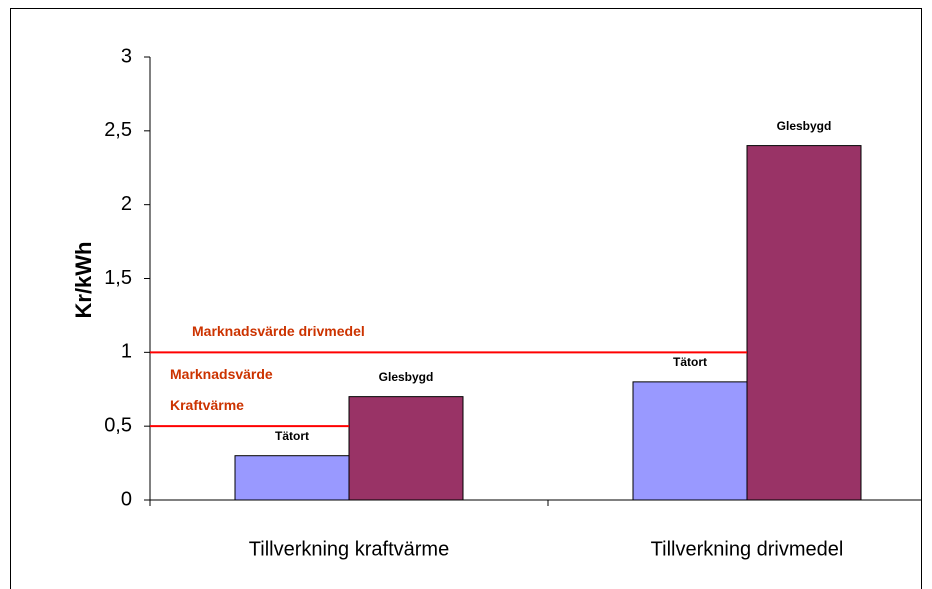 The width and height of the screenshot is (932, 589). Describe the element at coordinates (349, 549) in the screenshot. I see `x-tick-label: Tillverkning kraftvärme` at that location.